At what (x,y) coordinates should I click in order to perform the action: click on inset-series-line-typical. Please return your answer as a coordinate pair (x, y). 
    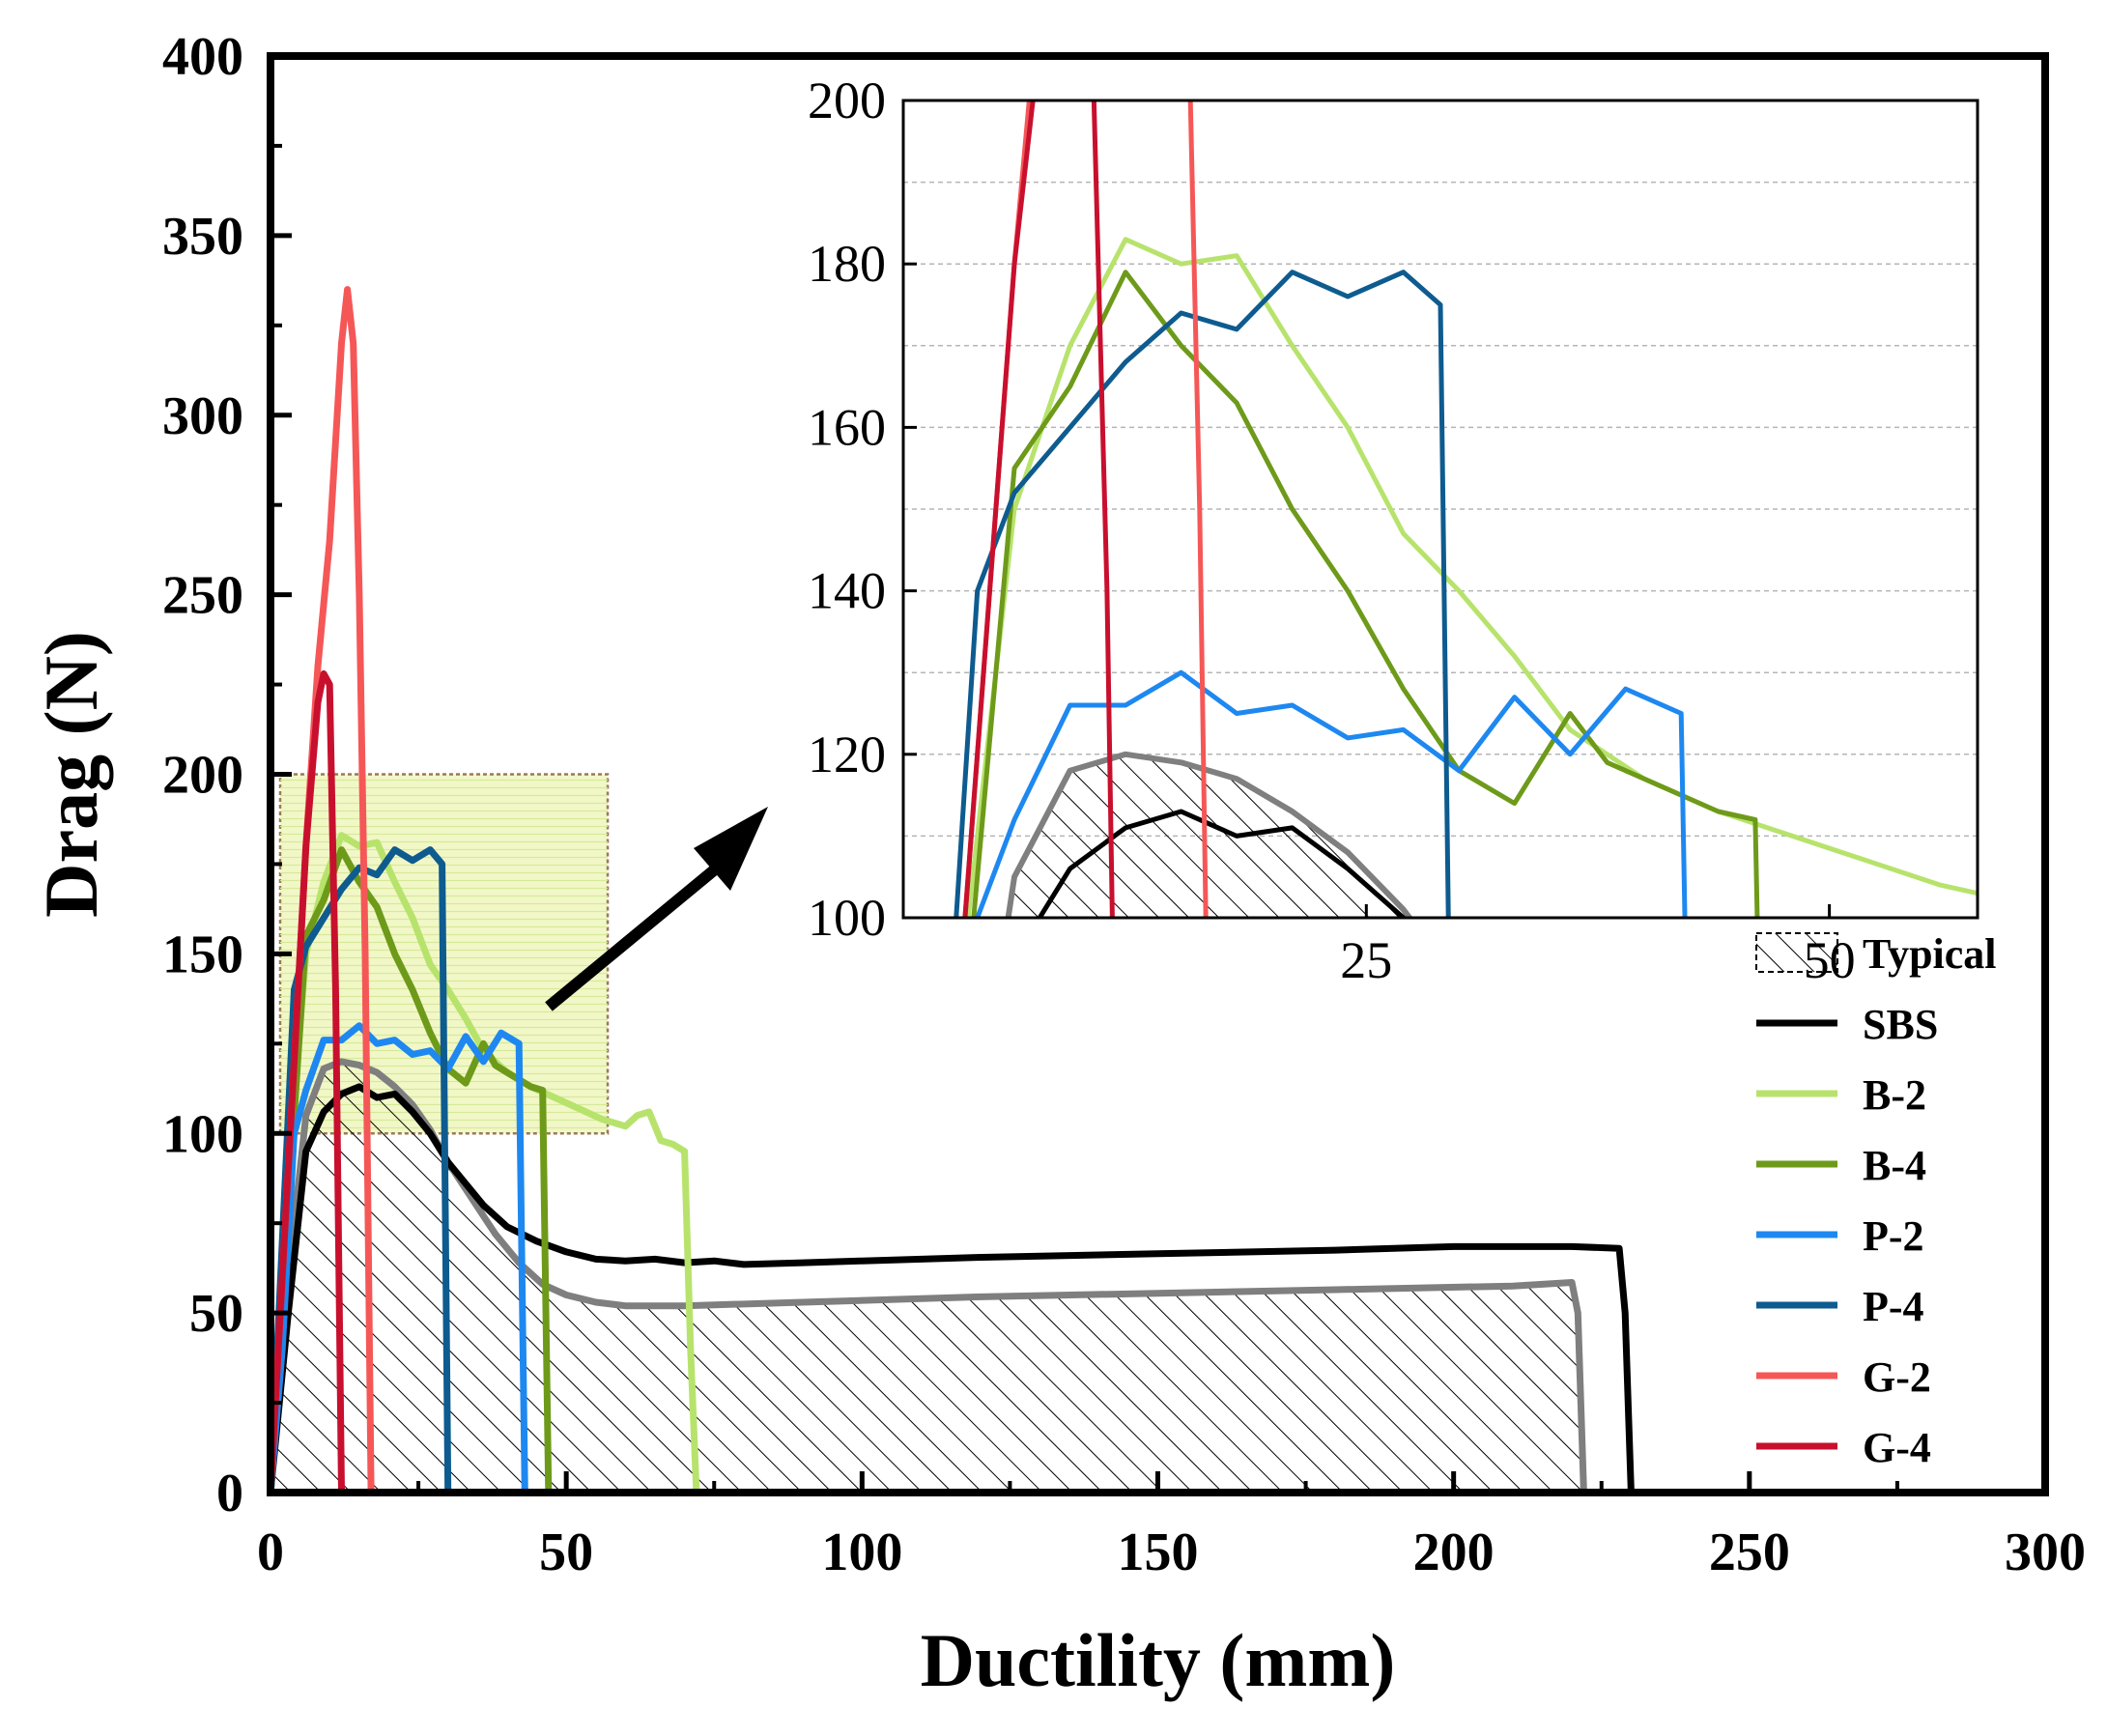
    Looking at the image, I should click on (1209, 834).